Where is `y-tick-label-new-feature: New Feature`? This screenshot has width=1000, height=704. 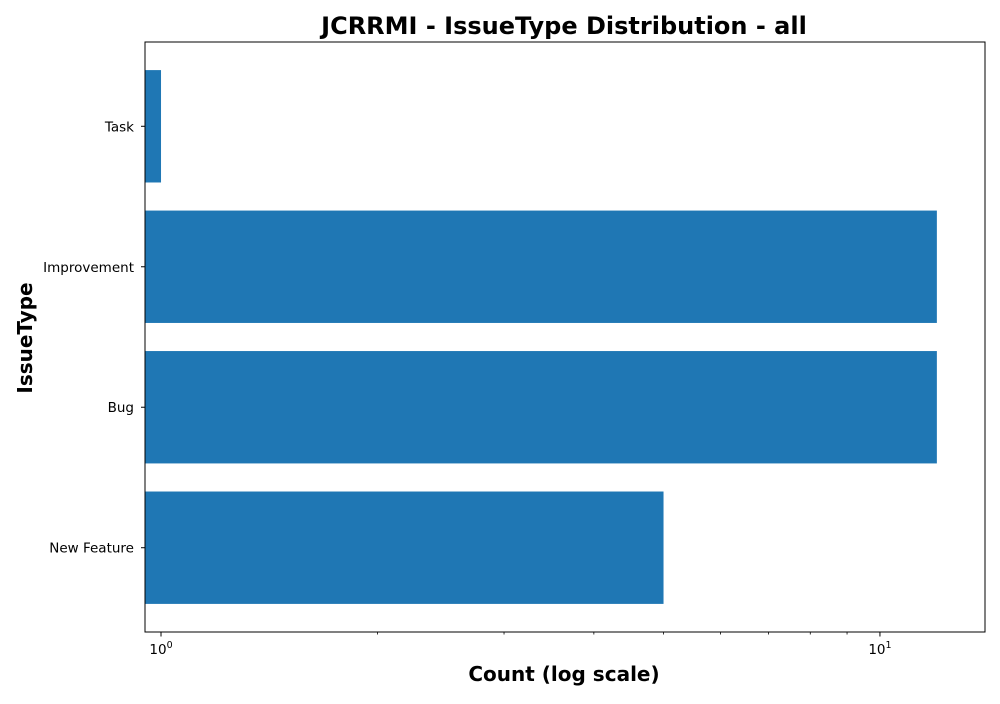 y-tick-label-new-feature: New Feature is located at coordinates (91, 549).